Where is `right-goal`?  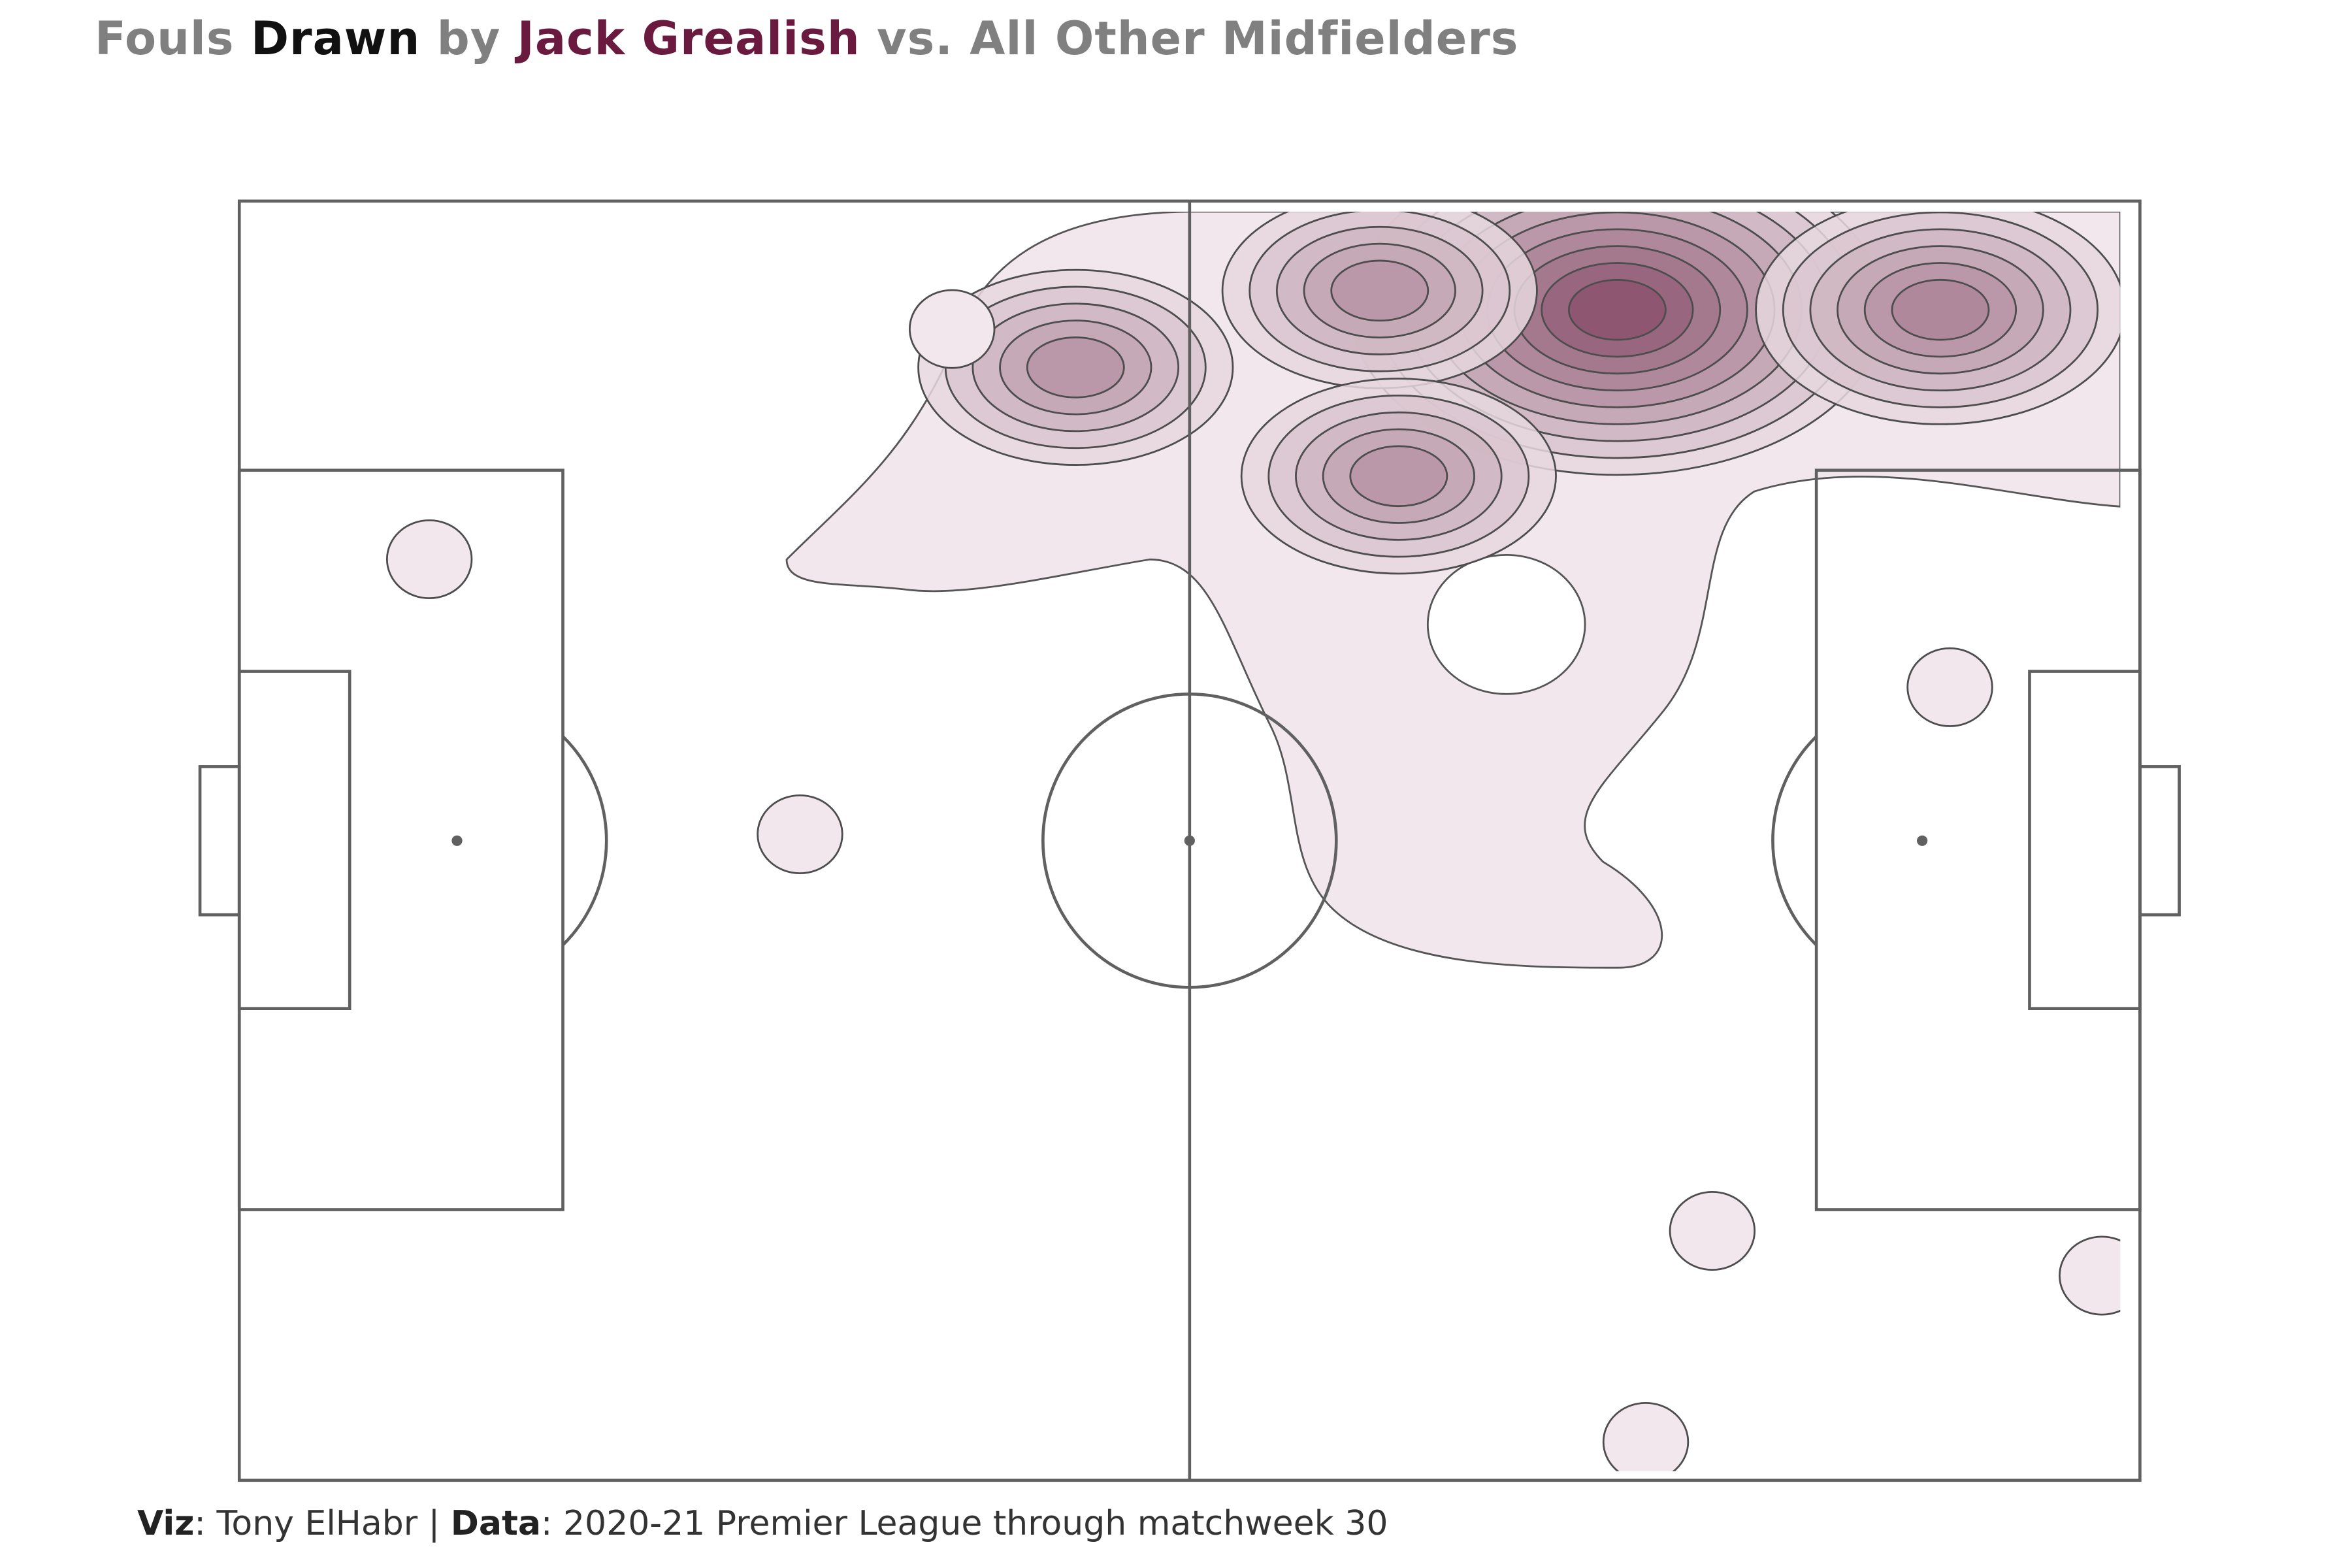
right-goal is located at coordinates (2159, 841).